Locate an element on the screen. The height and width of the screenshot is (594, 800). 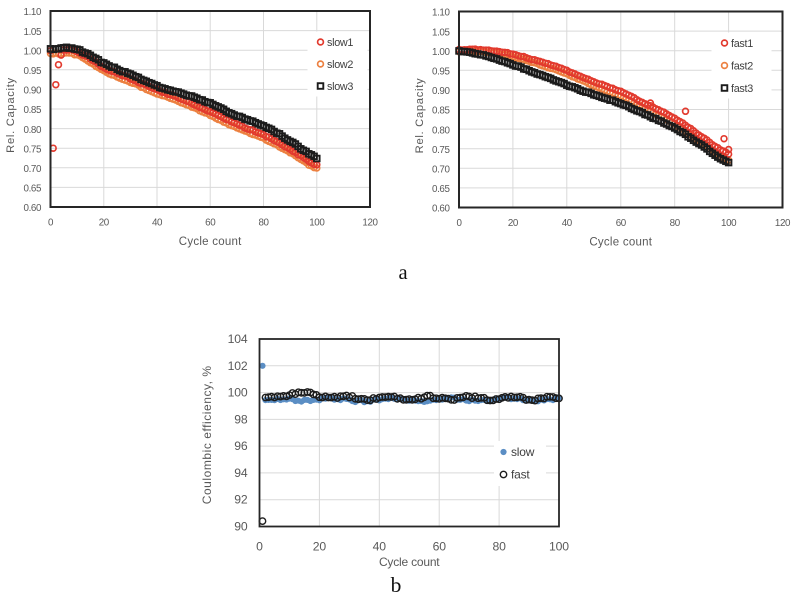
svg-text: slow2 is located at coordinates (340, 65).